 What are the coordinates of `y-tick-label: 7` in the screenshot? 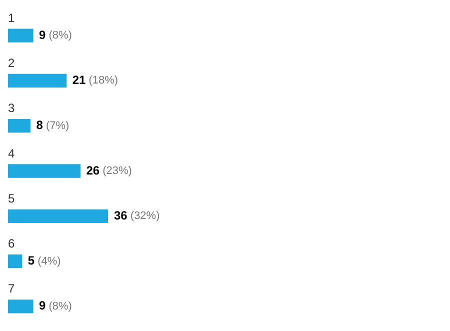 It's located at (11, 289).